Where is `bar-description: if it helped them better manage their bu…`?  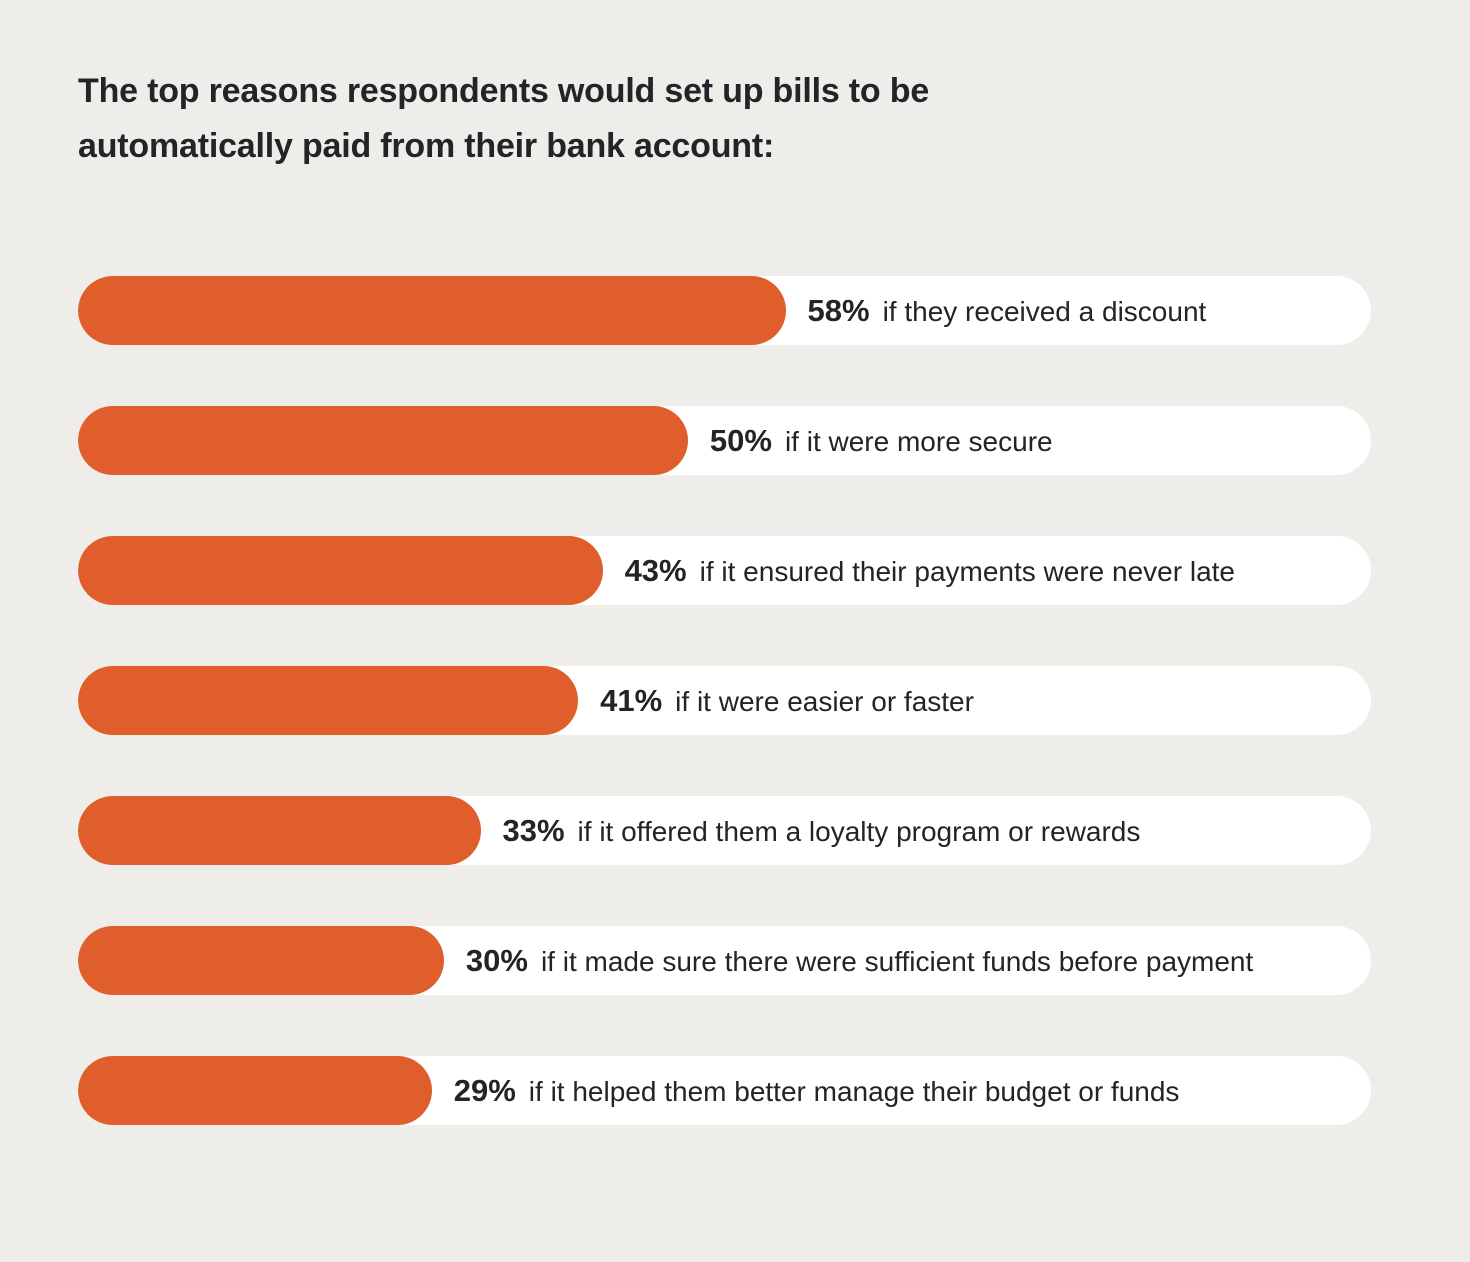
bar-description: if it helped them better manage their bu… is located at coordinates (854, 1091).